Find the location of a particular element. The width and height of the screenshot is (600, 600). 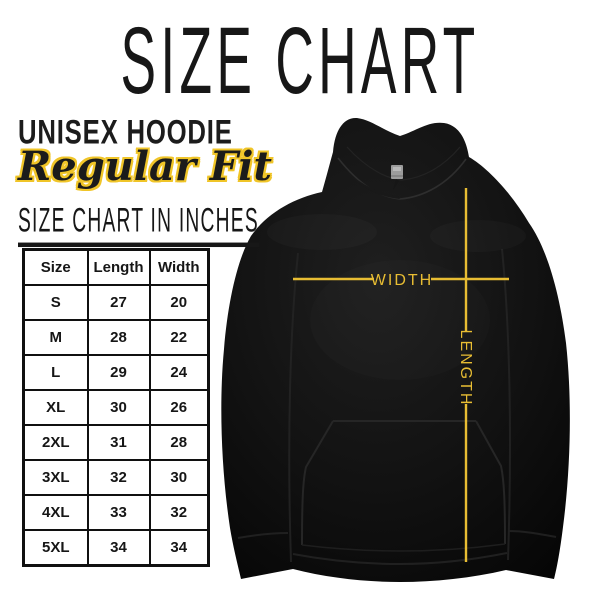

width-cell: 24 is located at coordinates (179, 372).